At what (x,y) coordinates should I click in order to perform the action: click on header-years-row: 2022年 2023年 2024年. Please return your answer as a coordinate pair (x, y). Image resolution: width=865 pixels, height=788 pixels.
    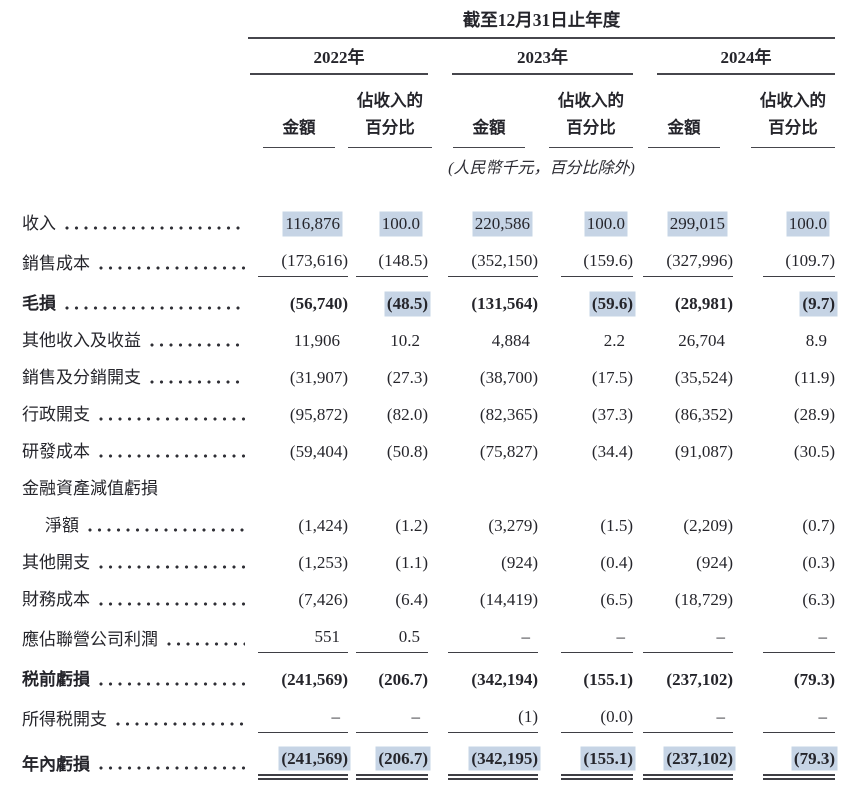
    Looking at the image, I should click on (428, 56).